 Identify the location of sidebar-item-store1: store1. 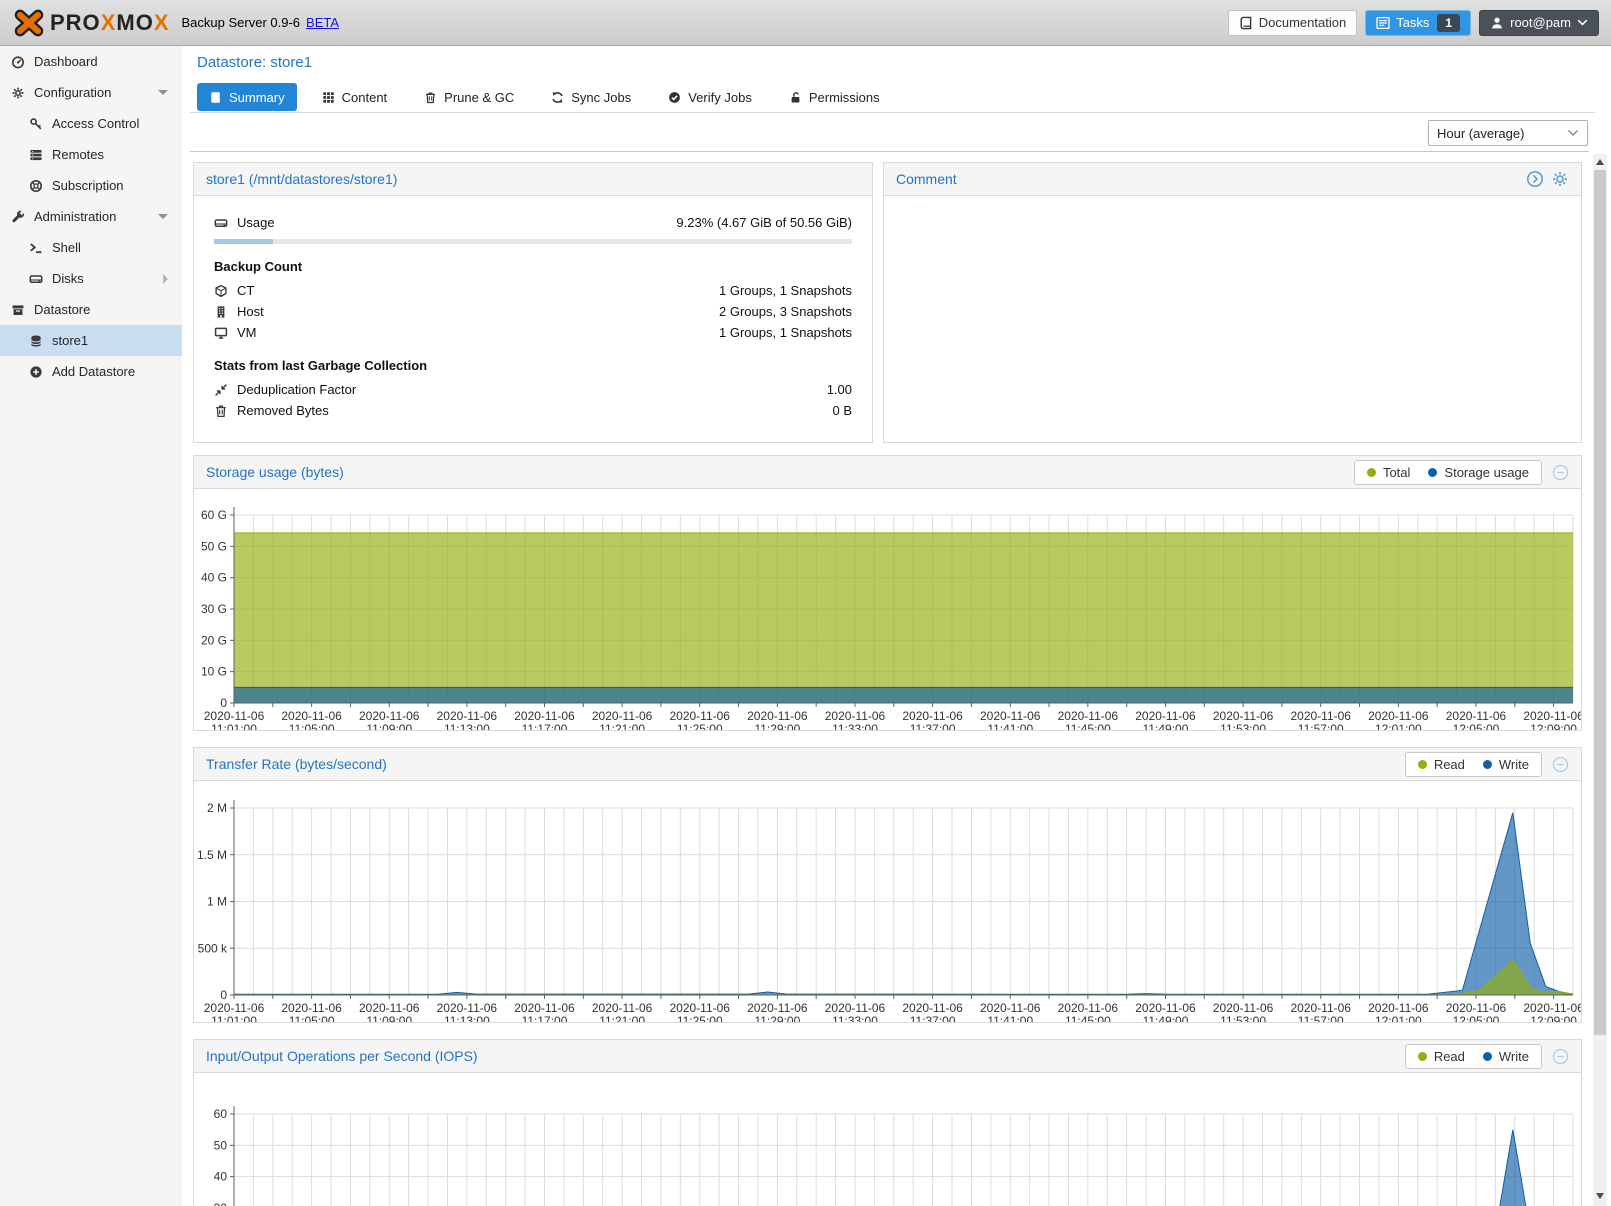
(91, 340).